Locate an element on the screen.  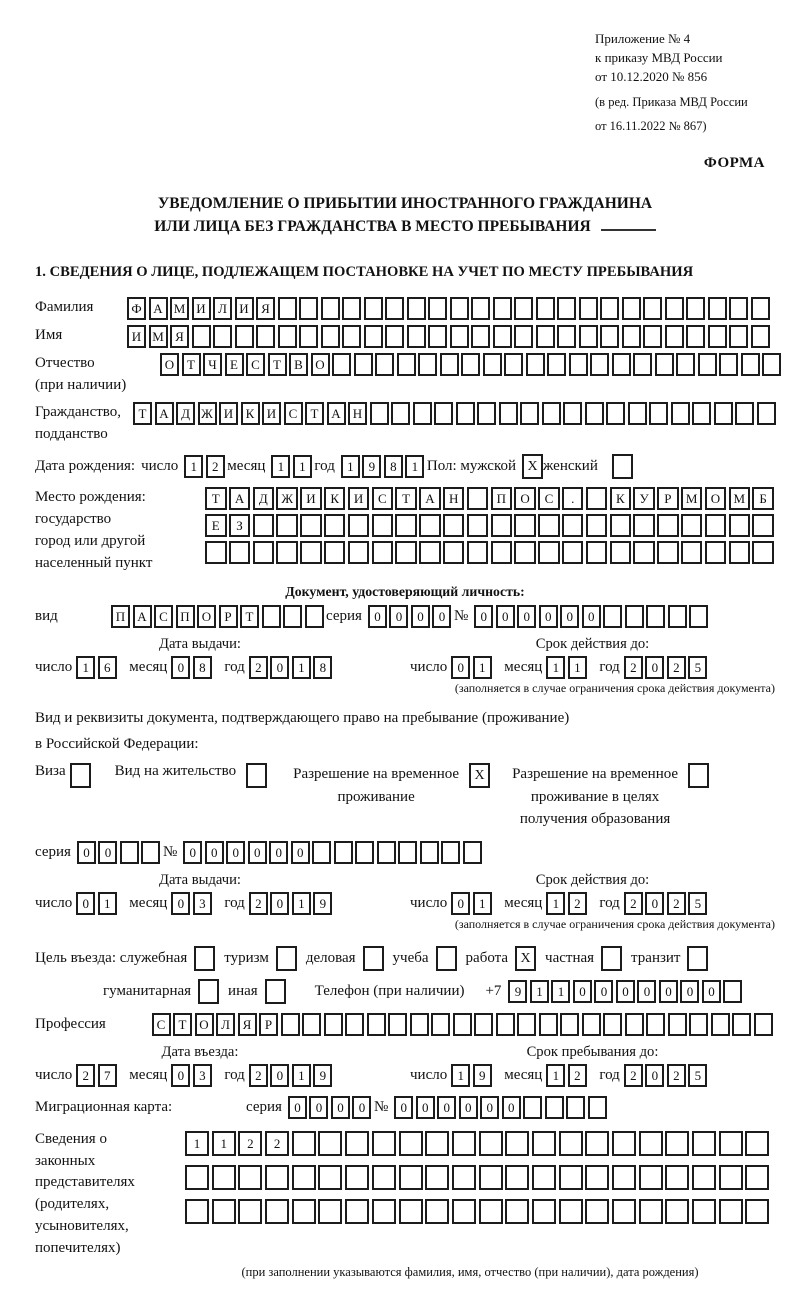
char-cell: Д is located at coordinates (185, 413).